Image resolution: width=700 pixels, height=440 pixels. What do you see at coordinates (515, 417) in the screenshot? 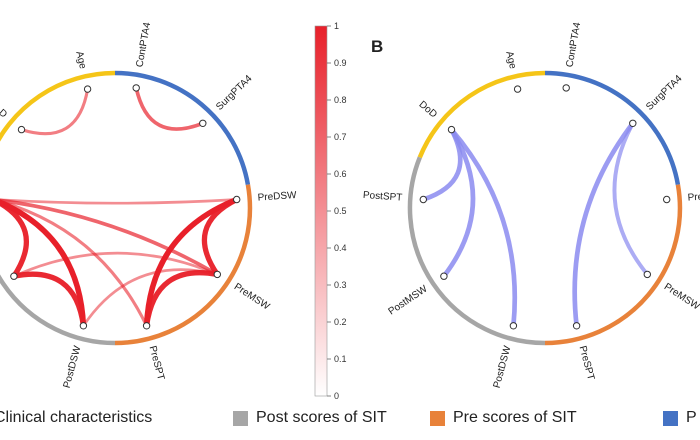
I see `legend-label: Pre scores of SIT` at bounding box center [515, 417].